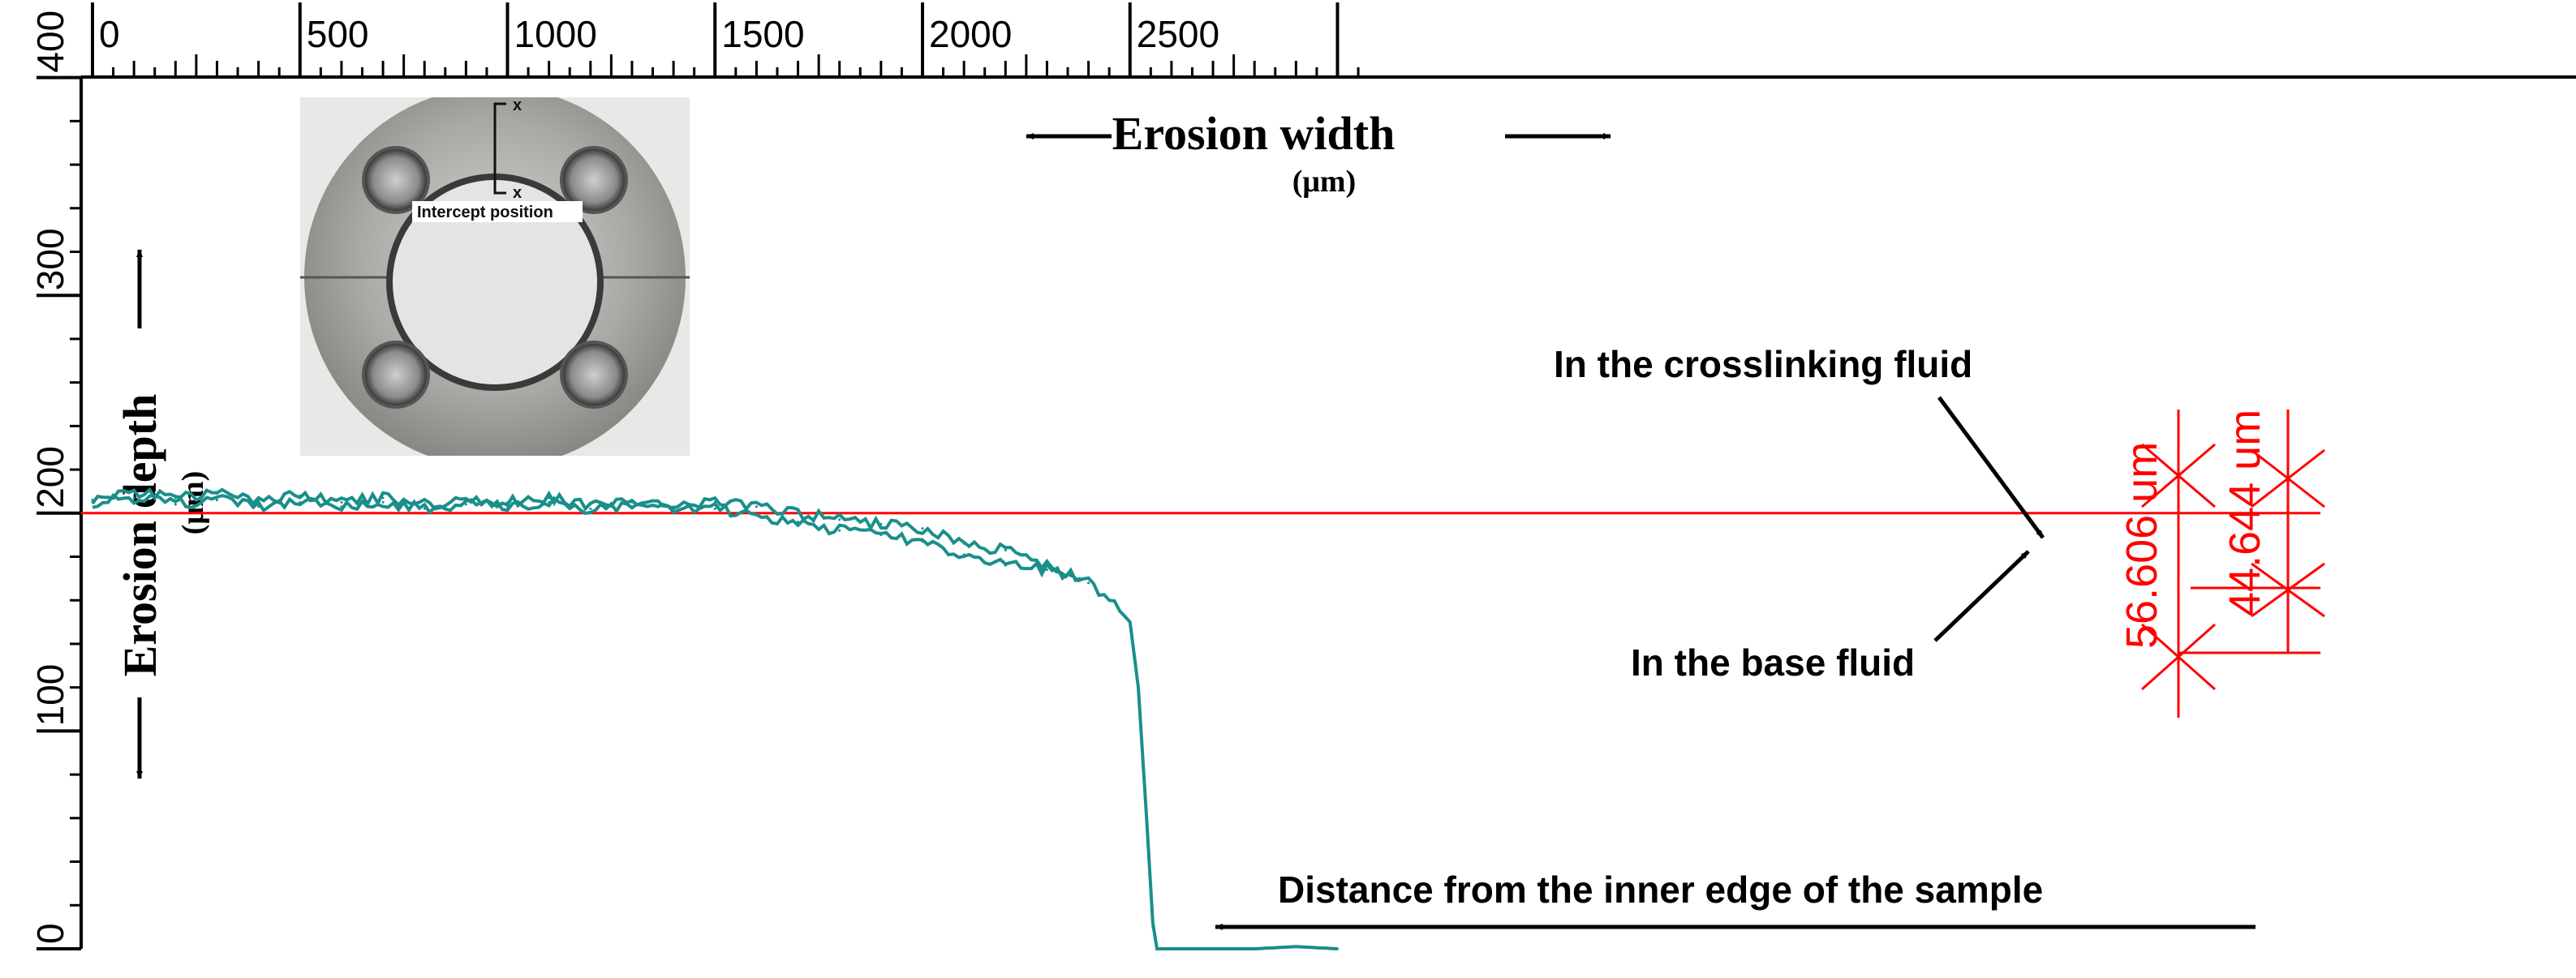 The image size is (2576, 978). Describe the element at coordinates (762, 34) in the screenshot. I see `x-tick-label: 1500` at that location.